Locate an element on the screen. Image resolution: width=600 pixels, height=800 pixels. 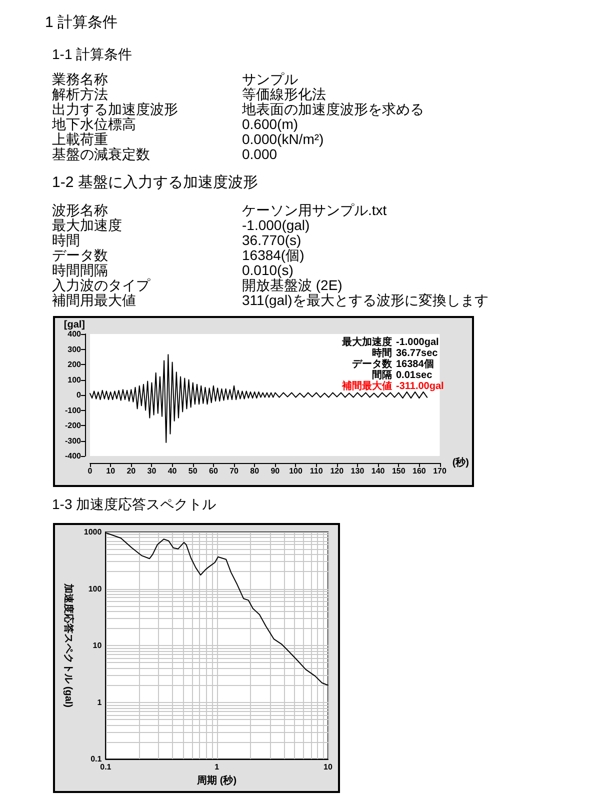
x-tick-label: 120 is located at coordinates (337, 471).